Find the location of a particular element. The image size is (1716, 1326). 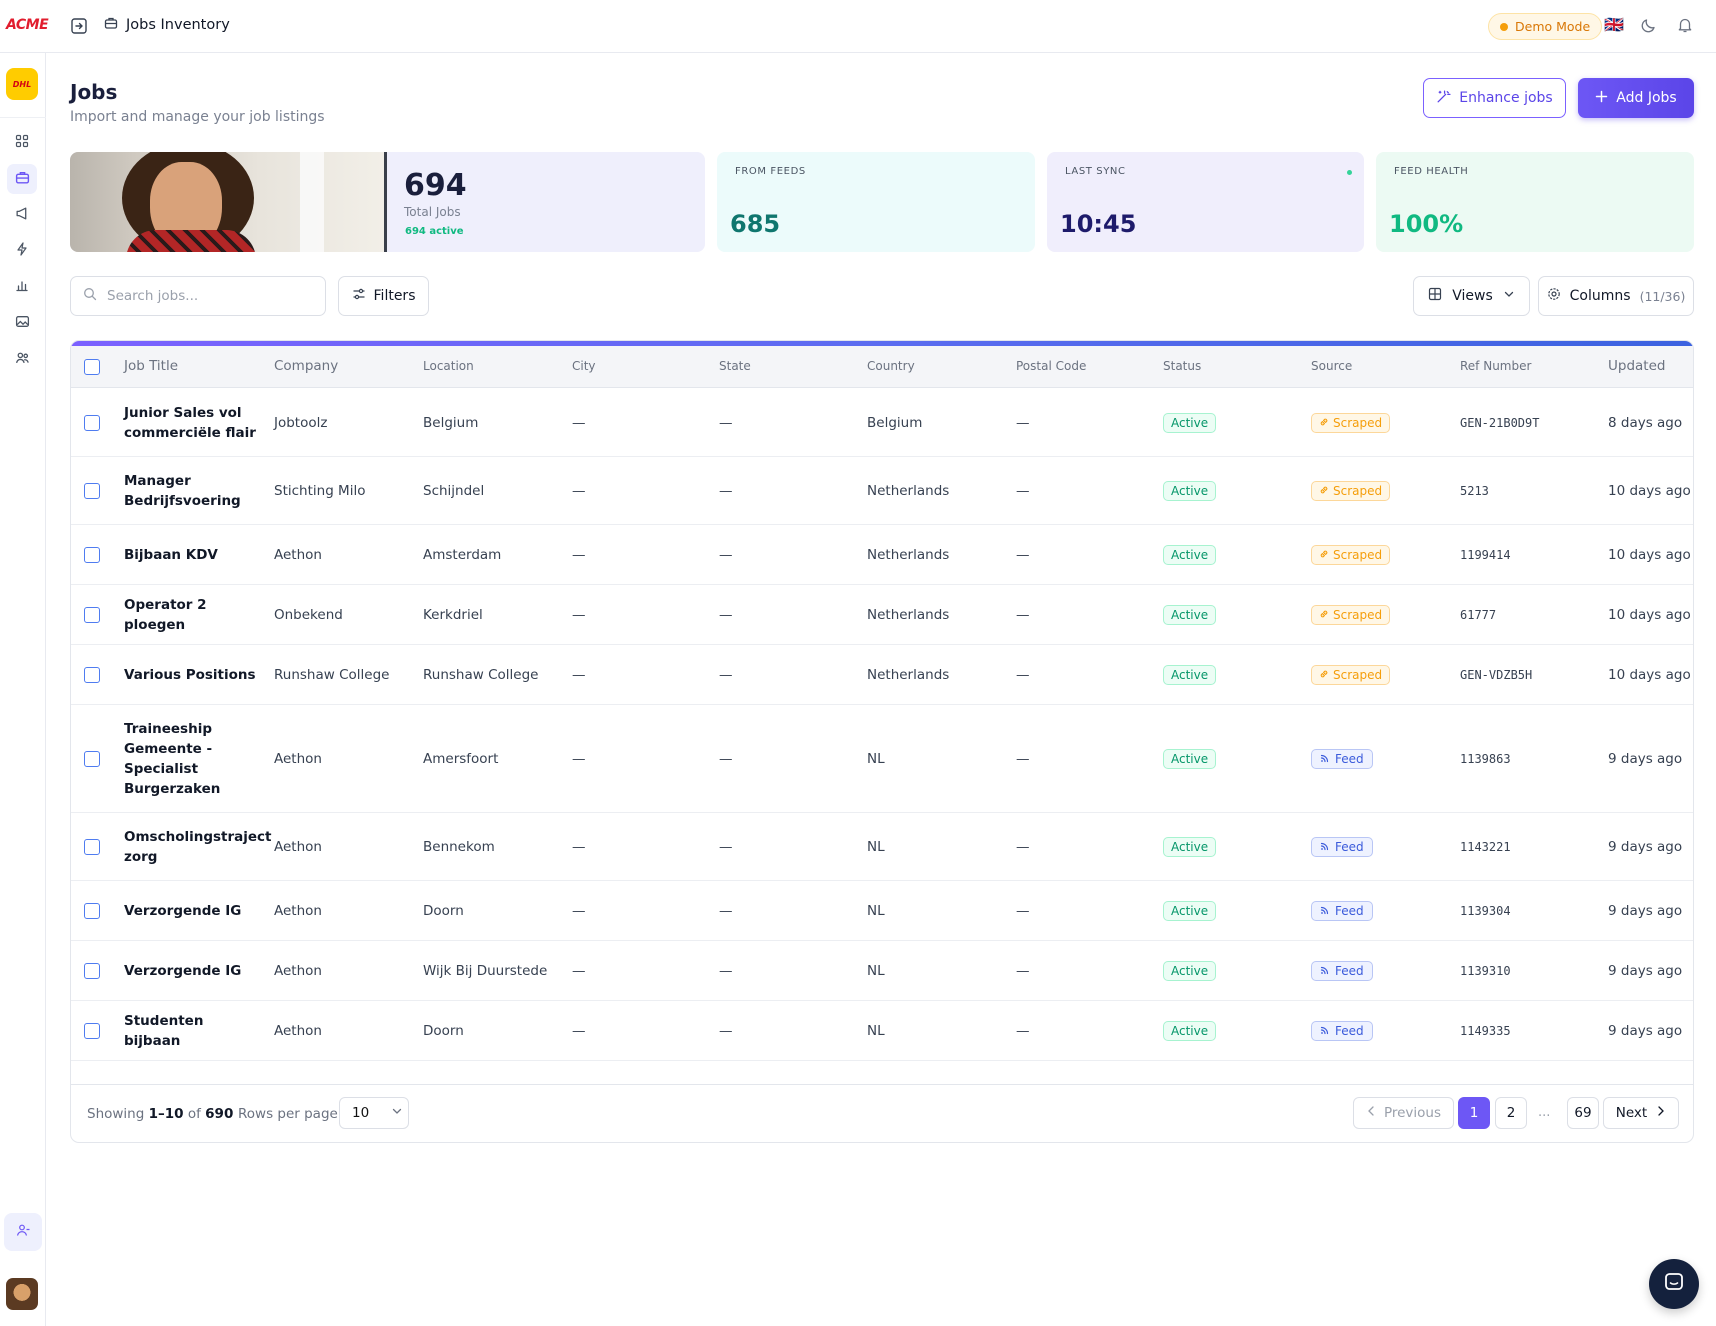

cell-city: — is located at coordinates (579, 846).